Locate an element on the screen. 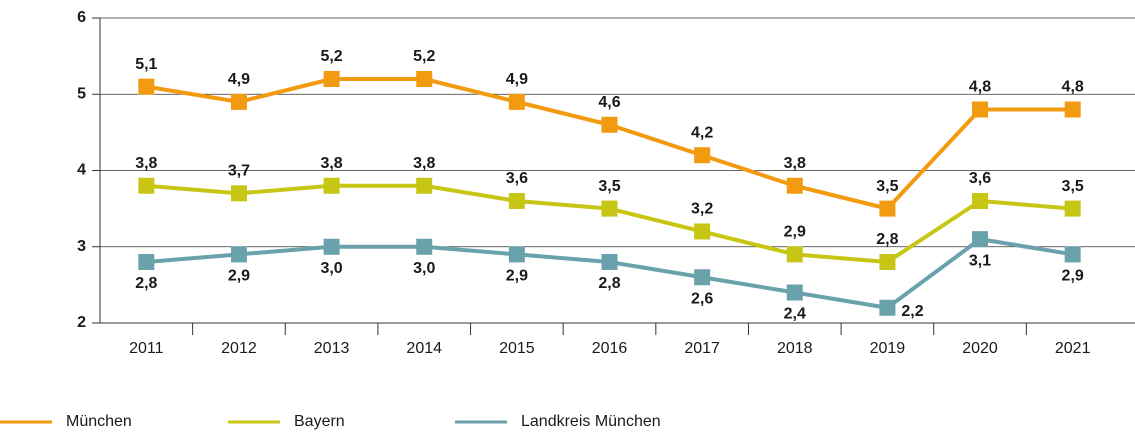 The height and width of the screenshot is (432, 1135). legend-label: München is located at coordinates (99, 421).